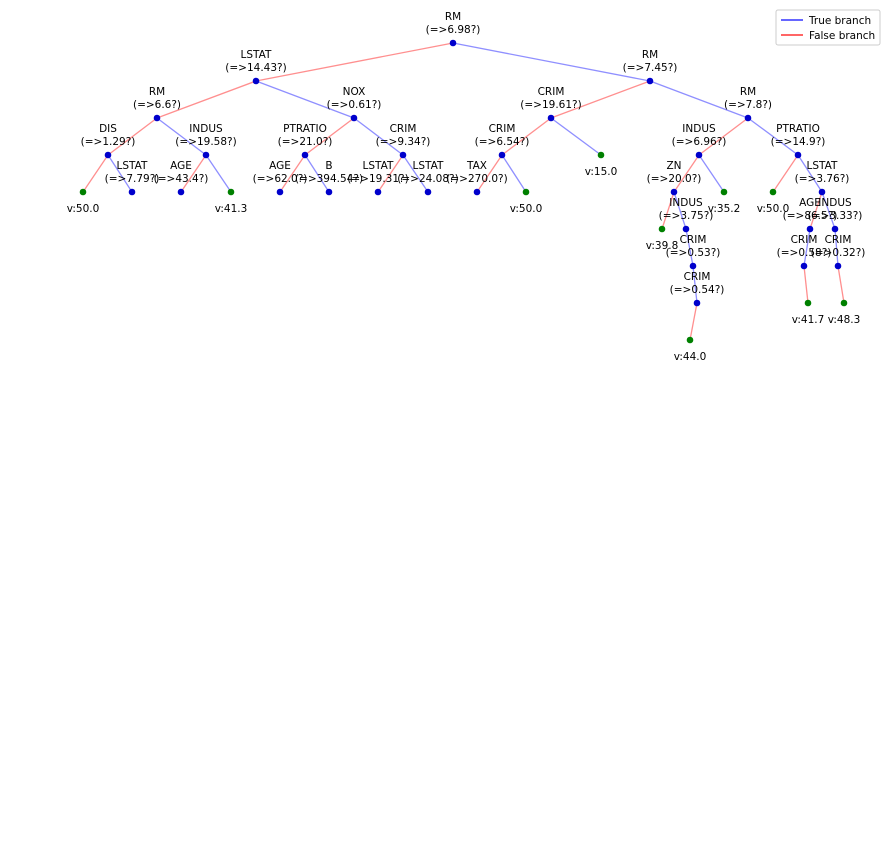 This screenshot has height=850, width=889. Describe the element at coordinates (354, 92) in the screenshot. I see `split-feature: NOX` at that location.